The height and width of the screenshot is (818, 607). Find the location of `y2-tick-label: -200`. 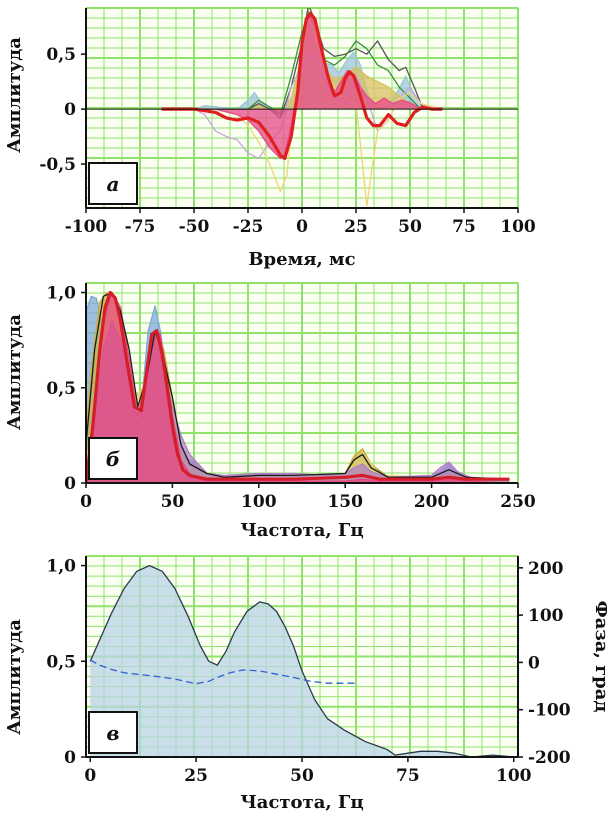

y2-tick-label: -200 is located at coordinates (549, 758).